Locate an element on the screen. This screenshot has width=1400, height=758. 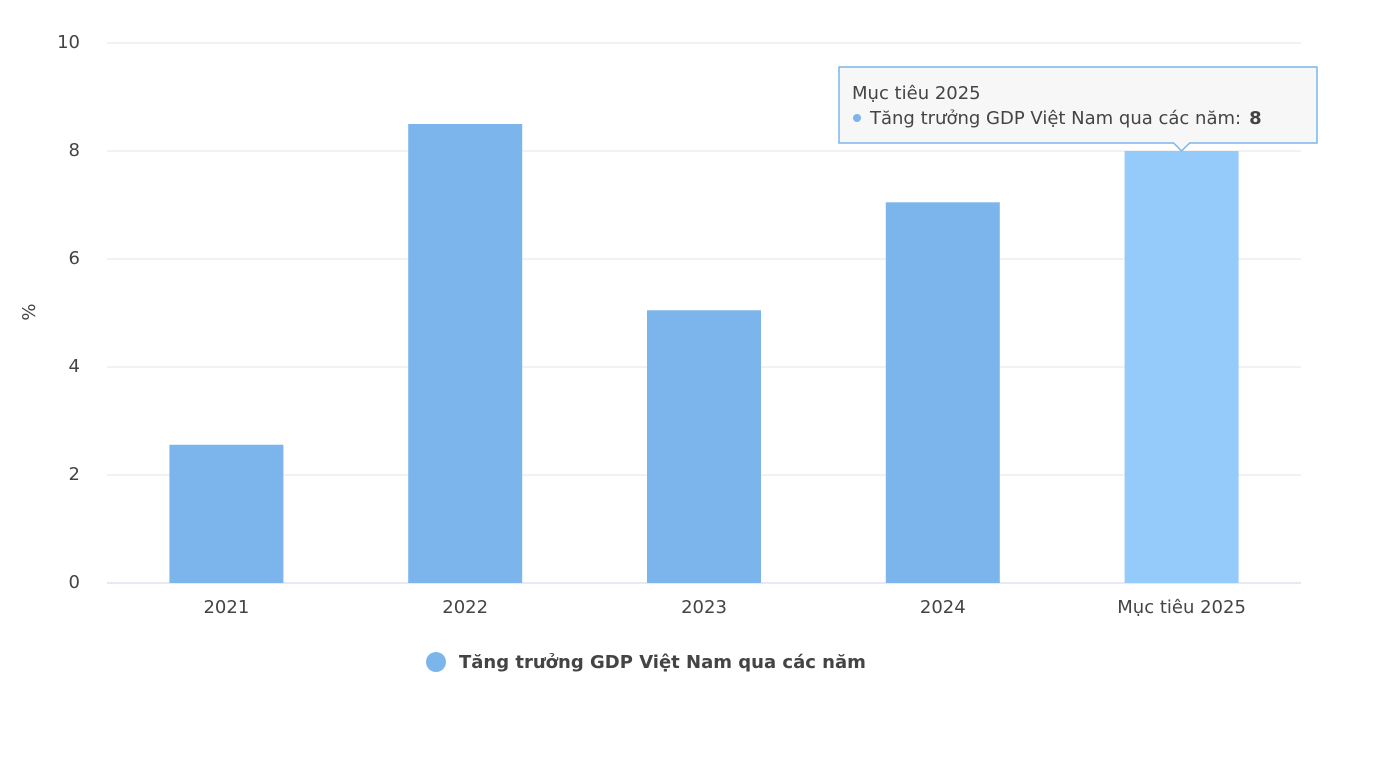
y-tick-label: 10 is located at coordinates (68, 42).